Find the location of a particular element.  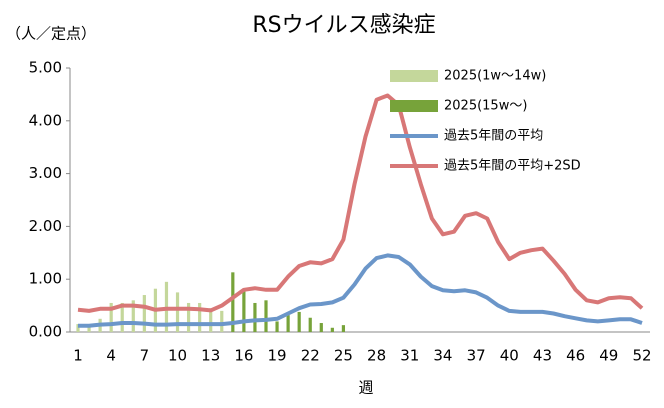

x-axis-label: 週 is located at coordinates (365, 388).